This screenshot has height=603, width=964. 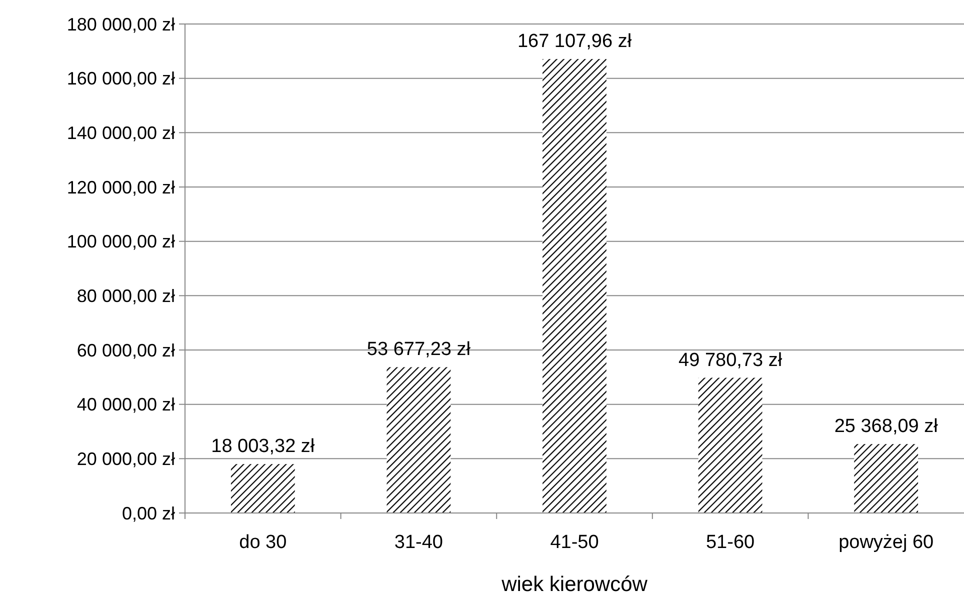 I want to click on x-tick-label: powyżej 60, so click(x=886, y=542).